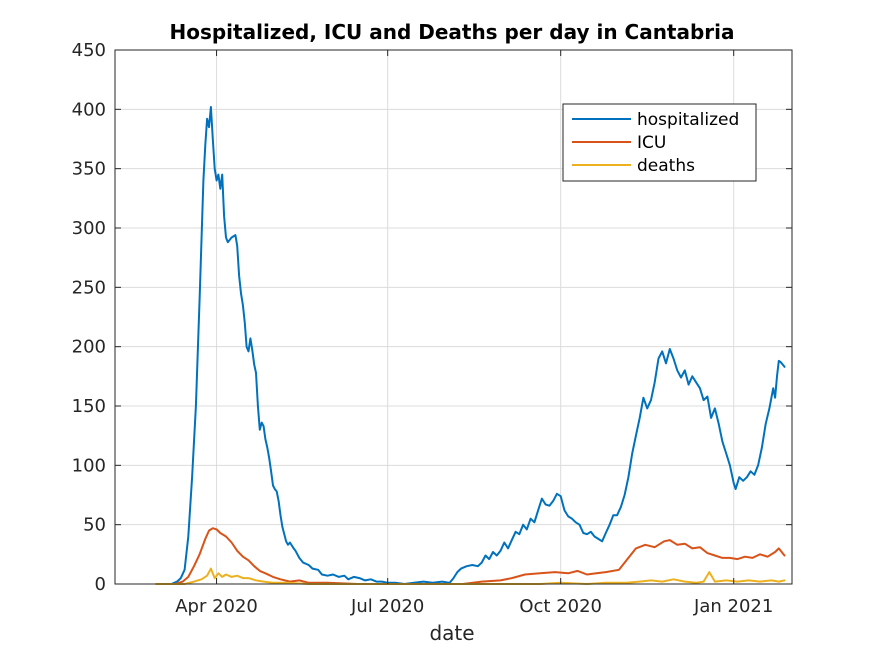 The image size is (875, 656). Describe the element at coordinates (89, 169) in the screenshot. I see `y-tick-label: 350` at that location.